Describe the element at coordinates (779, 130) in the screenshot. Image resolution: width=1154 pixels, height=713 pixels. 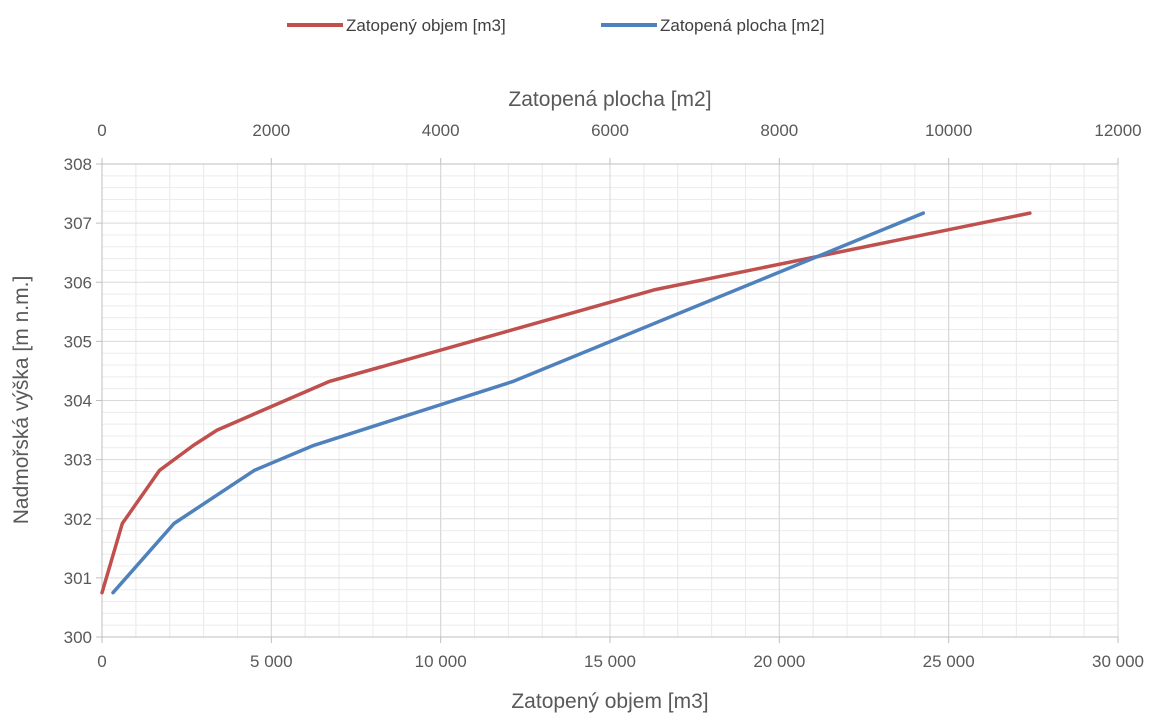
I see `x-top-tick-label: 8000` at that location.